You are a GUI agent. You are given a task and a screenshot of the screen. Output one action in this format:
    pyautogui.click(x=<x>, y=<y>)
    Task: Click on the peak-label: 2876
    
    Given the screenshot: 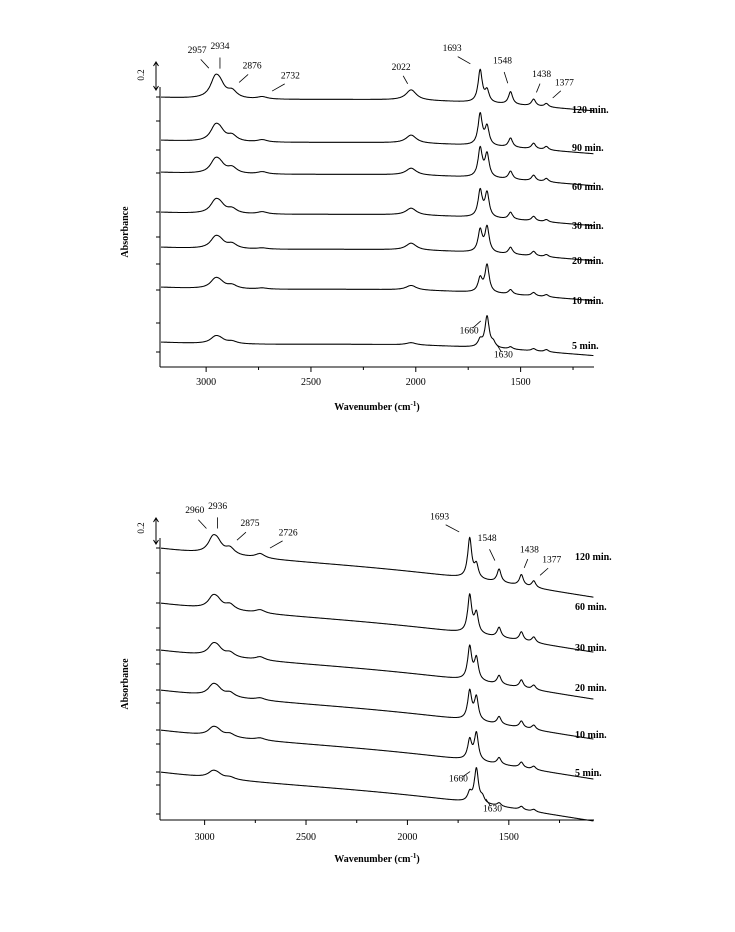 What is the action you would take?
    pyautogui.click(x=252, y=66)
    